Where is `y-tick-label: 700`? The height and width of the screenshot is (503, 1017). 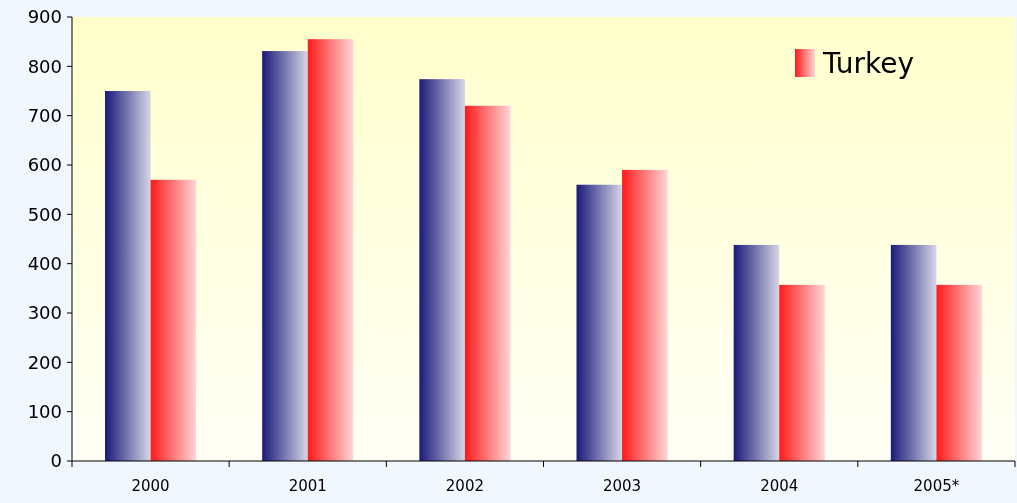 y-tick-label: 700 is located at coordinates (44, 115).